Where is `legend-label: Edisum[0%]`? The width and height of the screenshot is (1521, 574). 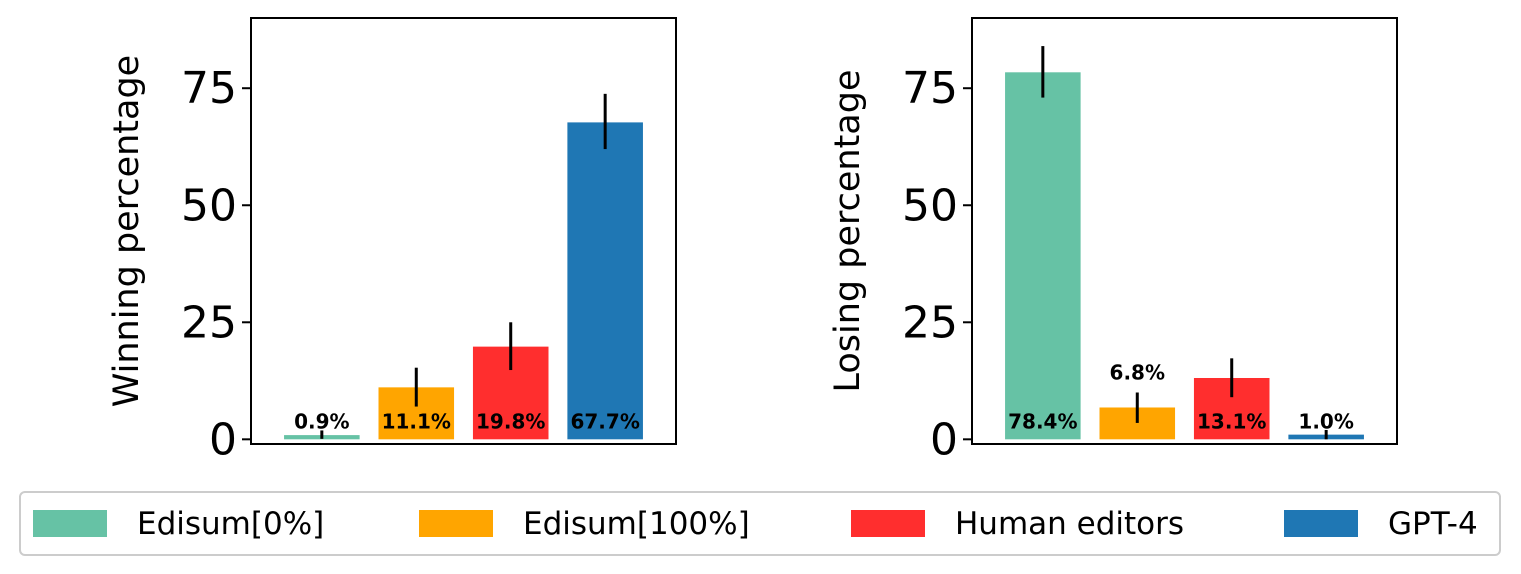
legend-label: Edisum[0%] is located at coordinates (231, 523).